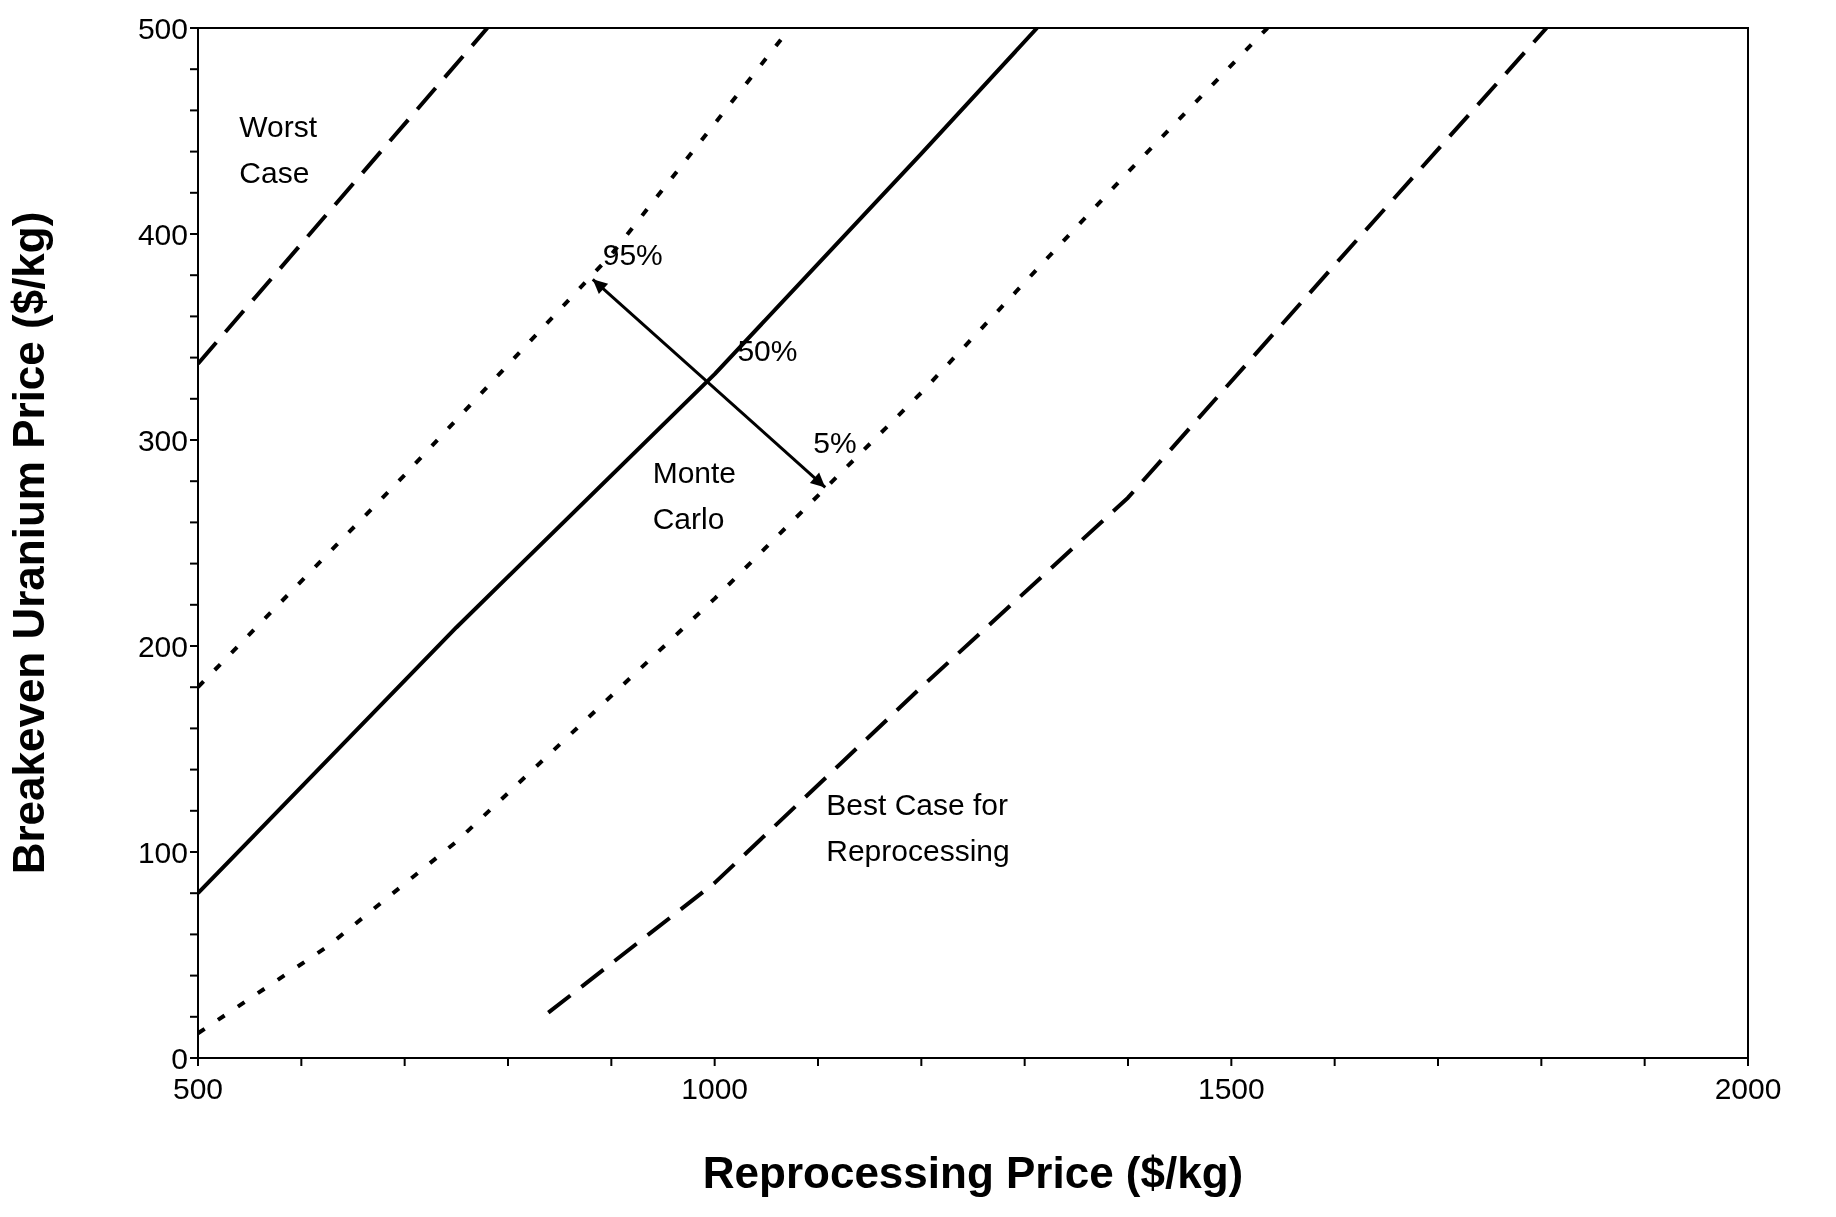 This screenshot has height=1217, width=1836. What do you see at coordinates (162, 28) in the screenshot?
I see `y-tick-label: 500` at bounding box center [162, 28].